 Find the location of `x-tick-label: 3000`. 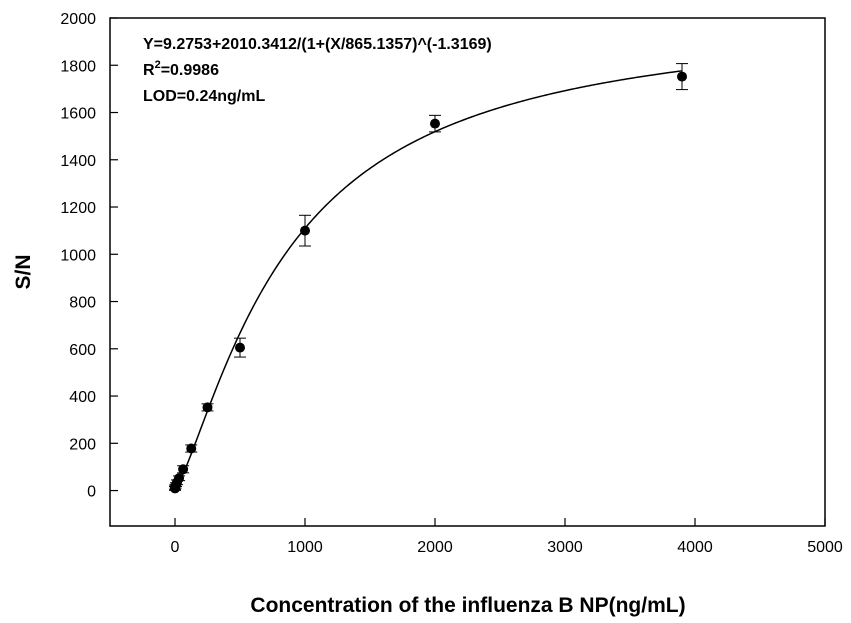

x-tick-label: 3000 is located at coordinates (565, 547).